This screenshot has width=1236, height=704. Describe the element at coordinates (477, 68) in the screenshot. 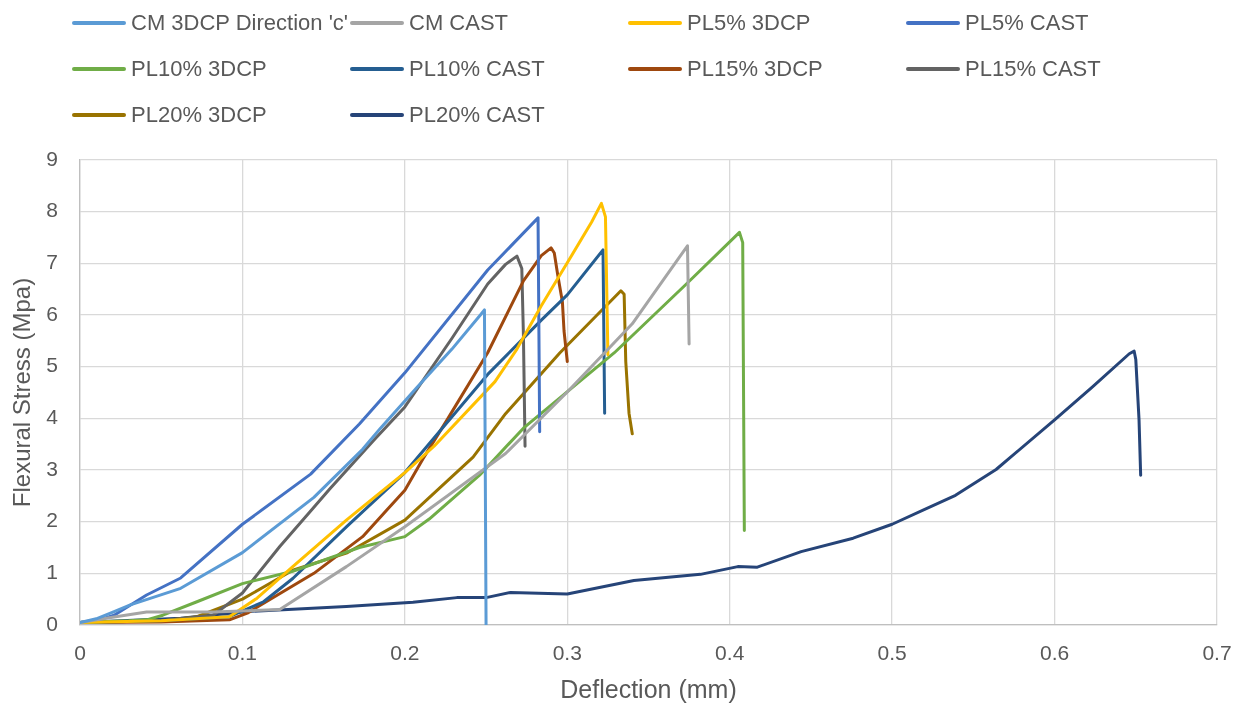

I see `legend-label: PL10% CAST` at that location.